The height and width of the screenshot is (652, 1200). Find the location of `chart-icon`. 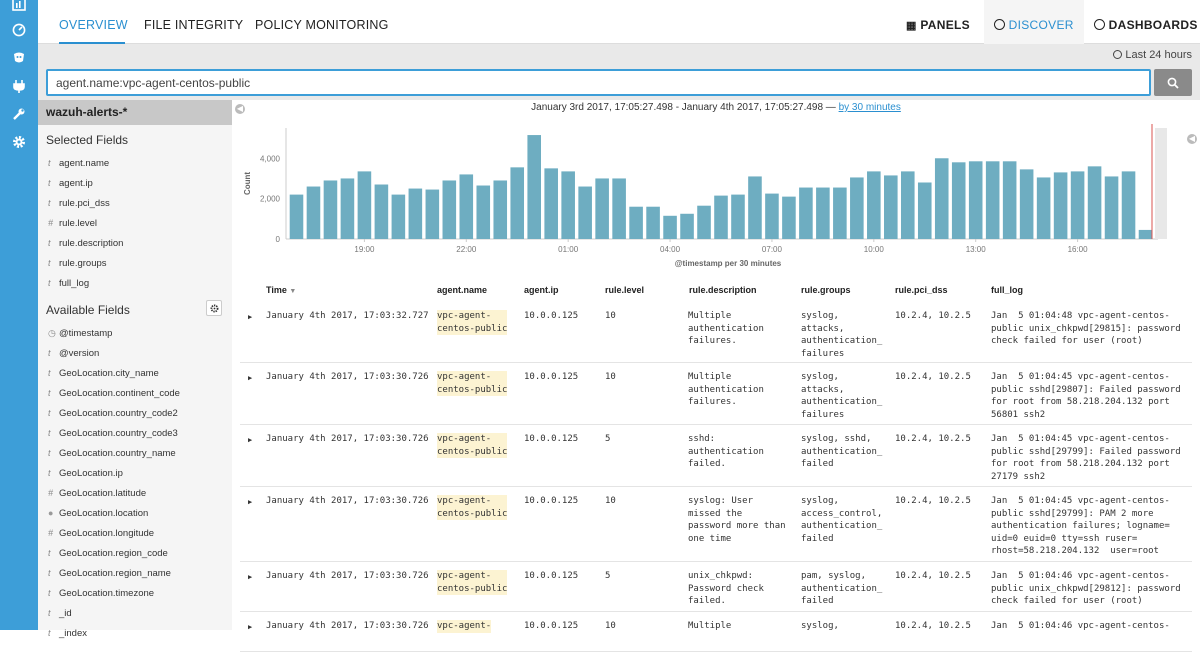

chart-icon is located at coordinates (19, 9).